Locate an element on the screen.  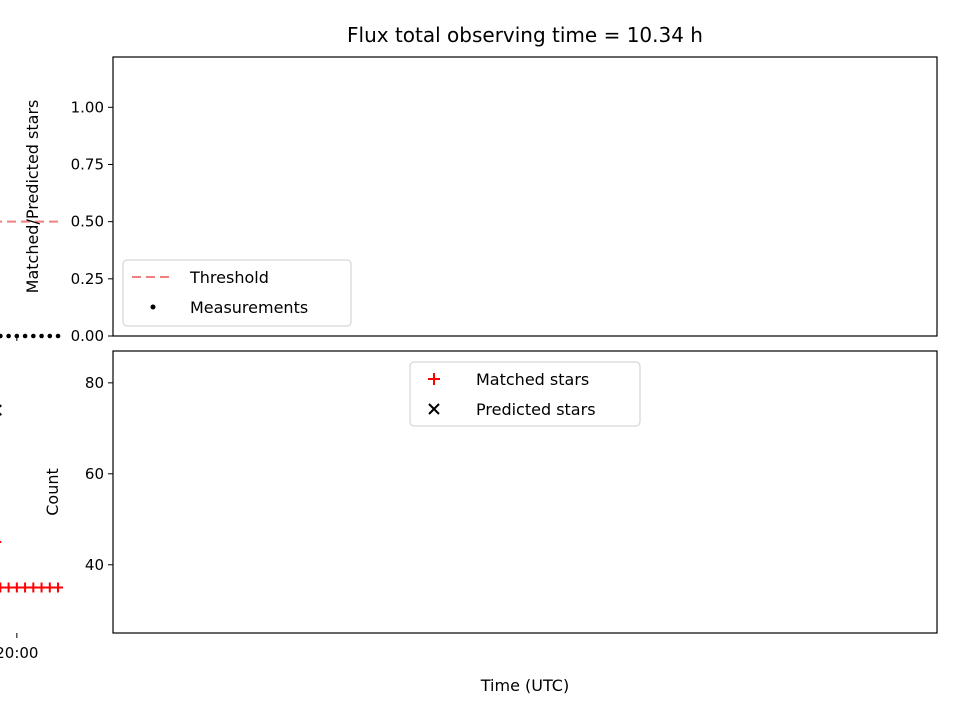
bottom-x-ticks: 20:0022:0000:0002:0004:0006:00 is located at coordinates (19, 647).